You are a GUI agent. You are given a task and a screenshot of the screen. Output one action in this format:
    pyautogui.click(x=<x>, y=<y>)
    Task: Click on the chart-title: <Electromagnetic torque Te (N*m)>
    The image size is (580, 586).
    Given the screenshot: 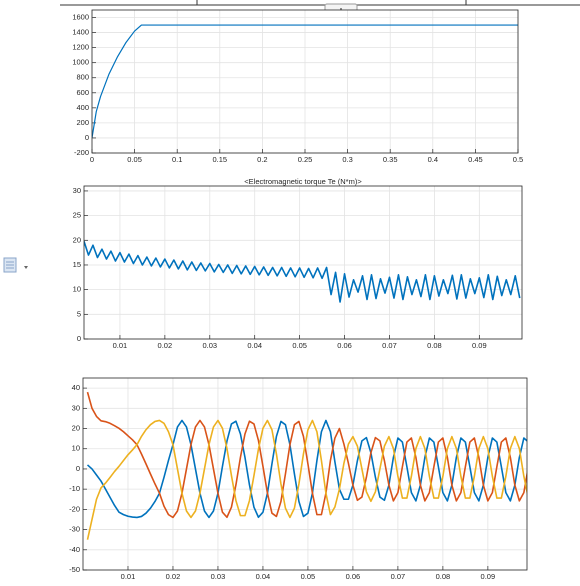 What is the action you would take?
    pyautogui.click(x=303, y=181)
    